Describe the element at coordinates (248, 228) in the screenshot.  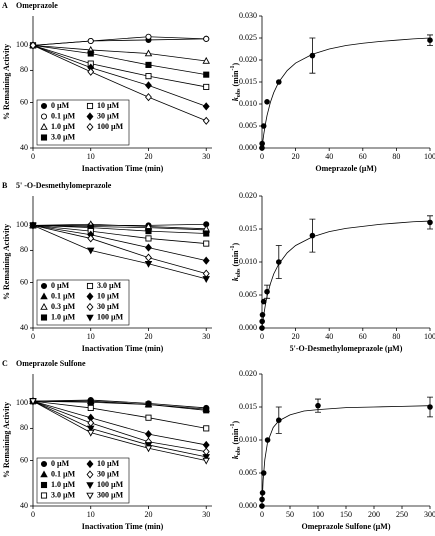
I see `y-tick-label: 0.015` at that location.